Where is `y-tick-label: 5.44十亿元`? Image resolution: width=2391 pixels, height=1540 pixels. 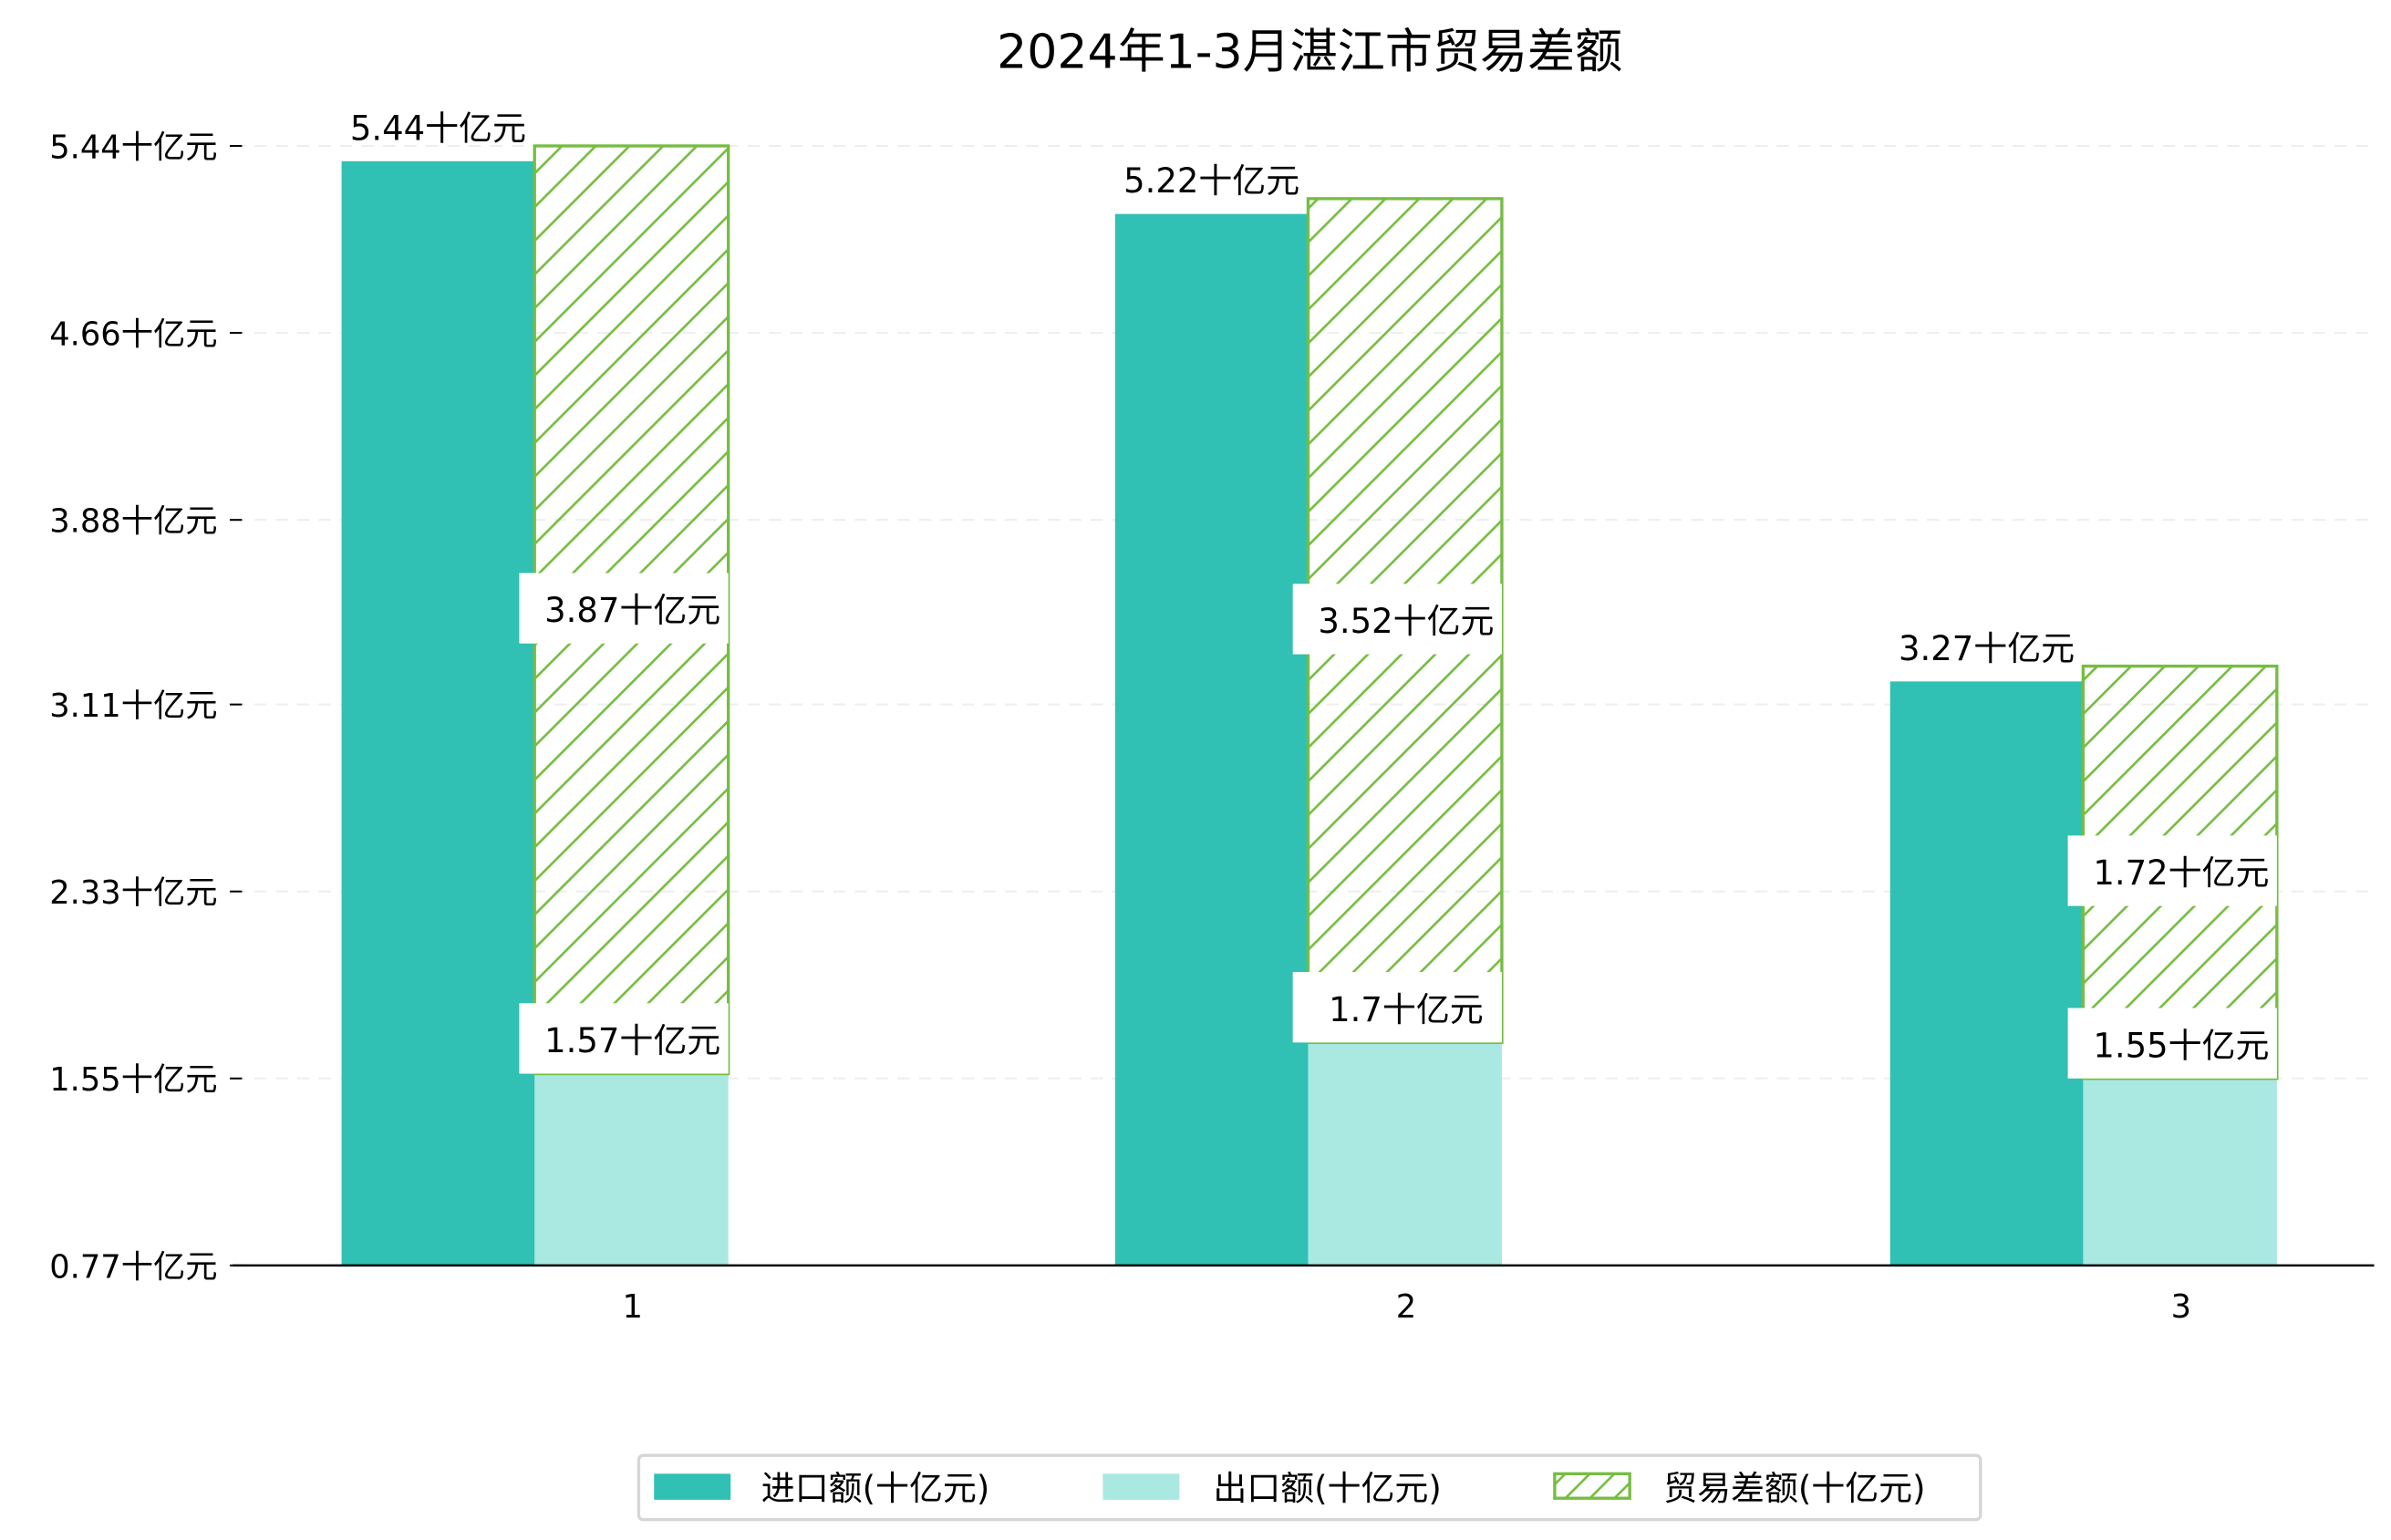 y-tick-label: 5.44十亿元 is located at coordinates (133, 147).